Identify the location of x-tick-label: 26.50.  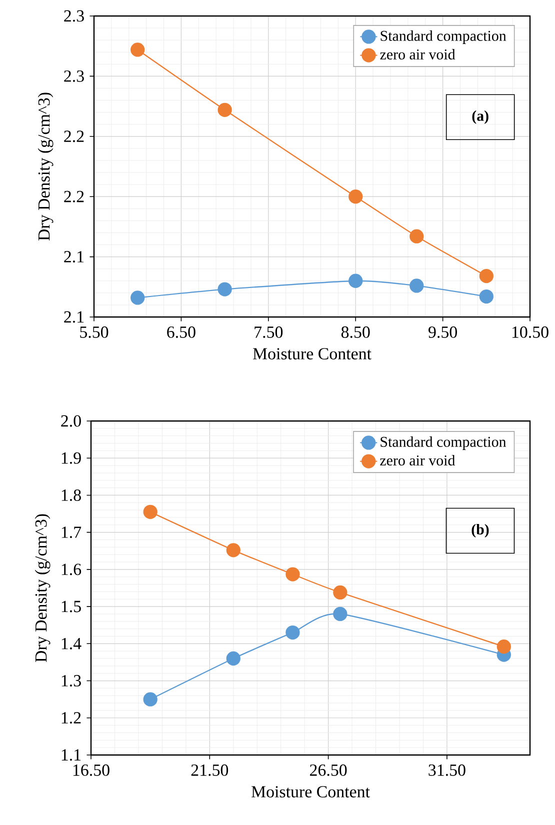
(328, 770).